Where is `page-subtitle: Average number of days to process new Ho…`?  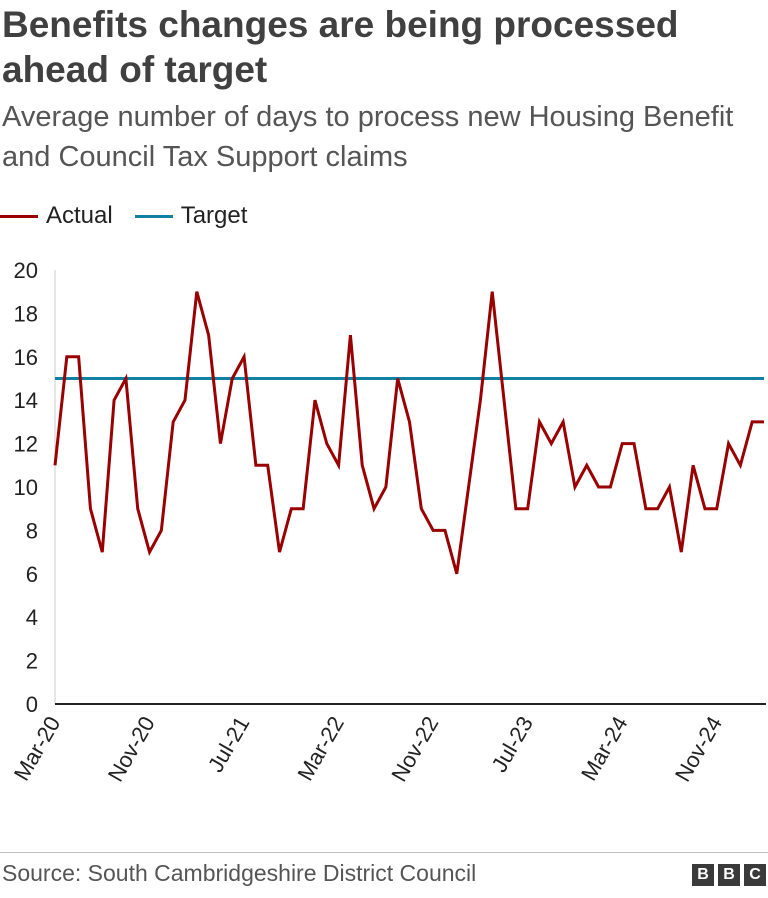 page-subtitle: Average number of days to process new Ho… is located at coordinates (368, 137).